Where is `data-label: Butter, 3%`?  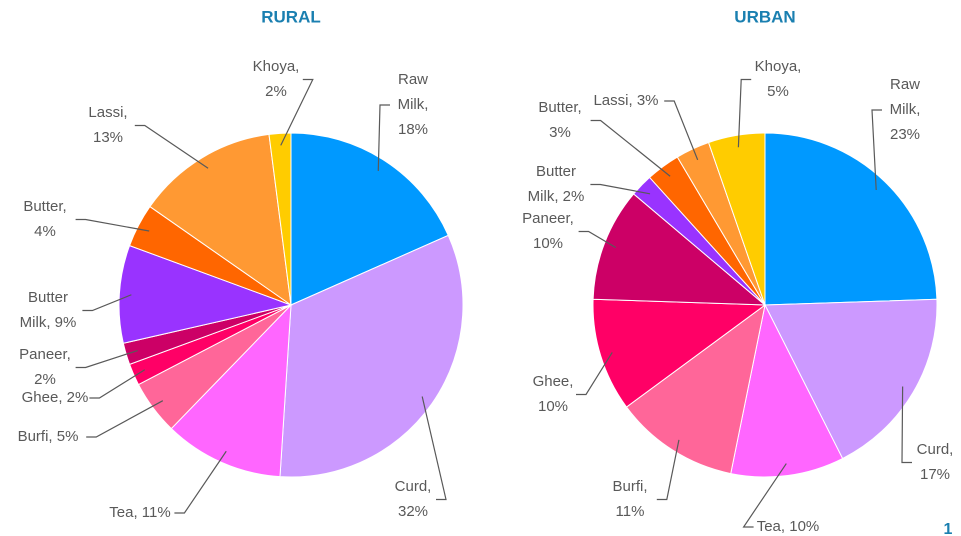 data-label: Butter, 3% is located at coordinates (559, 120).